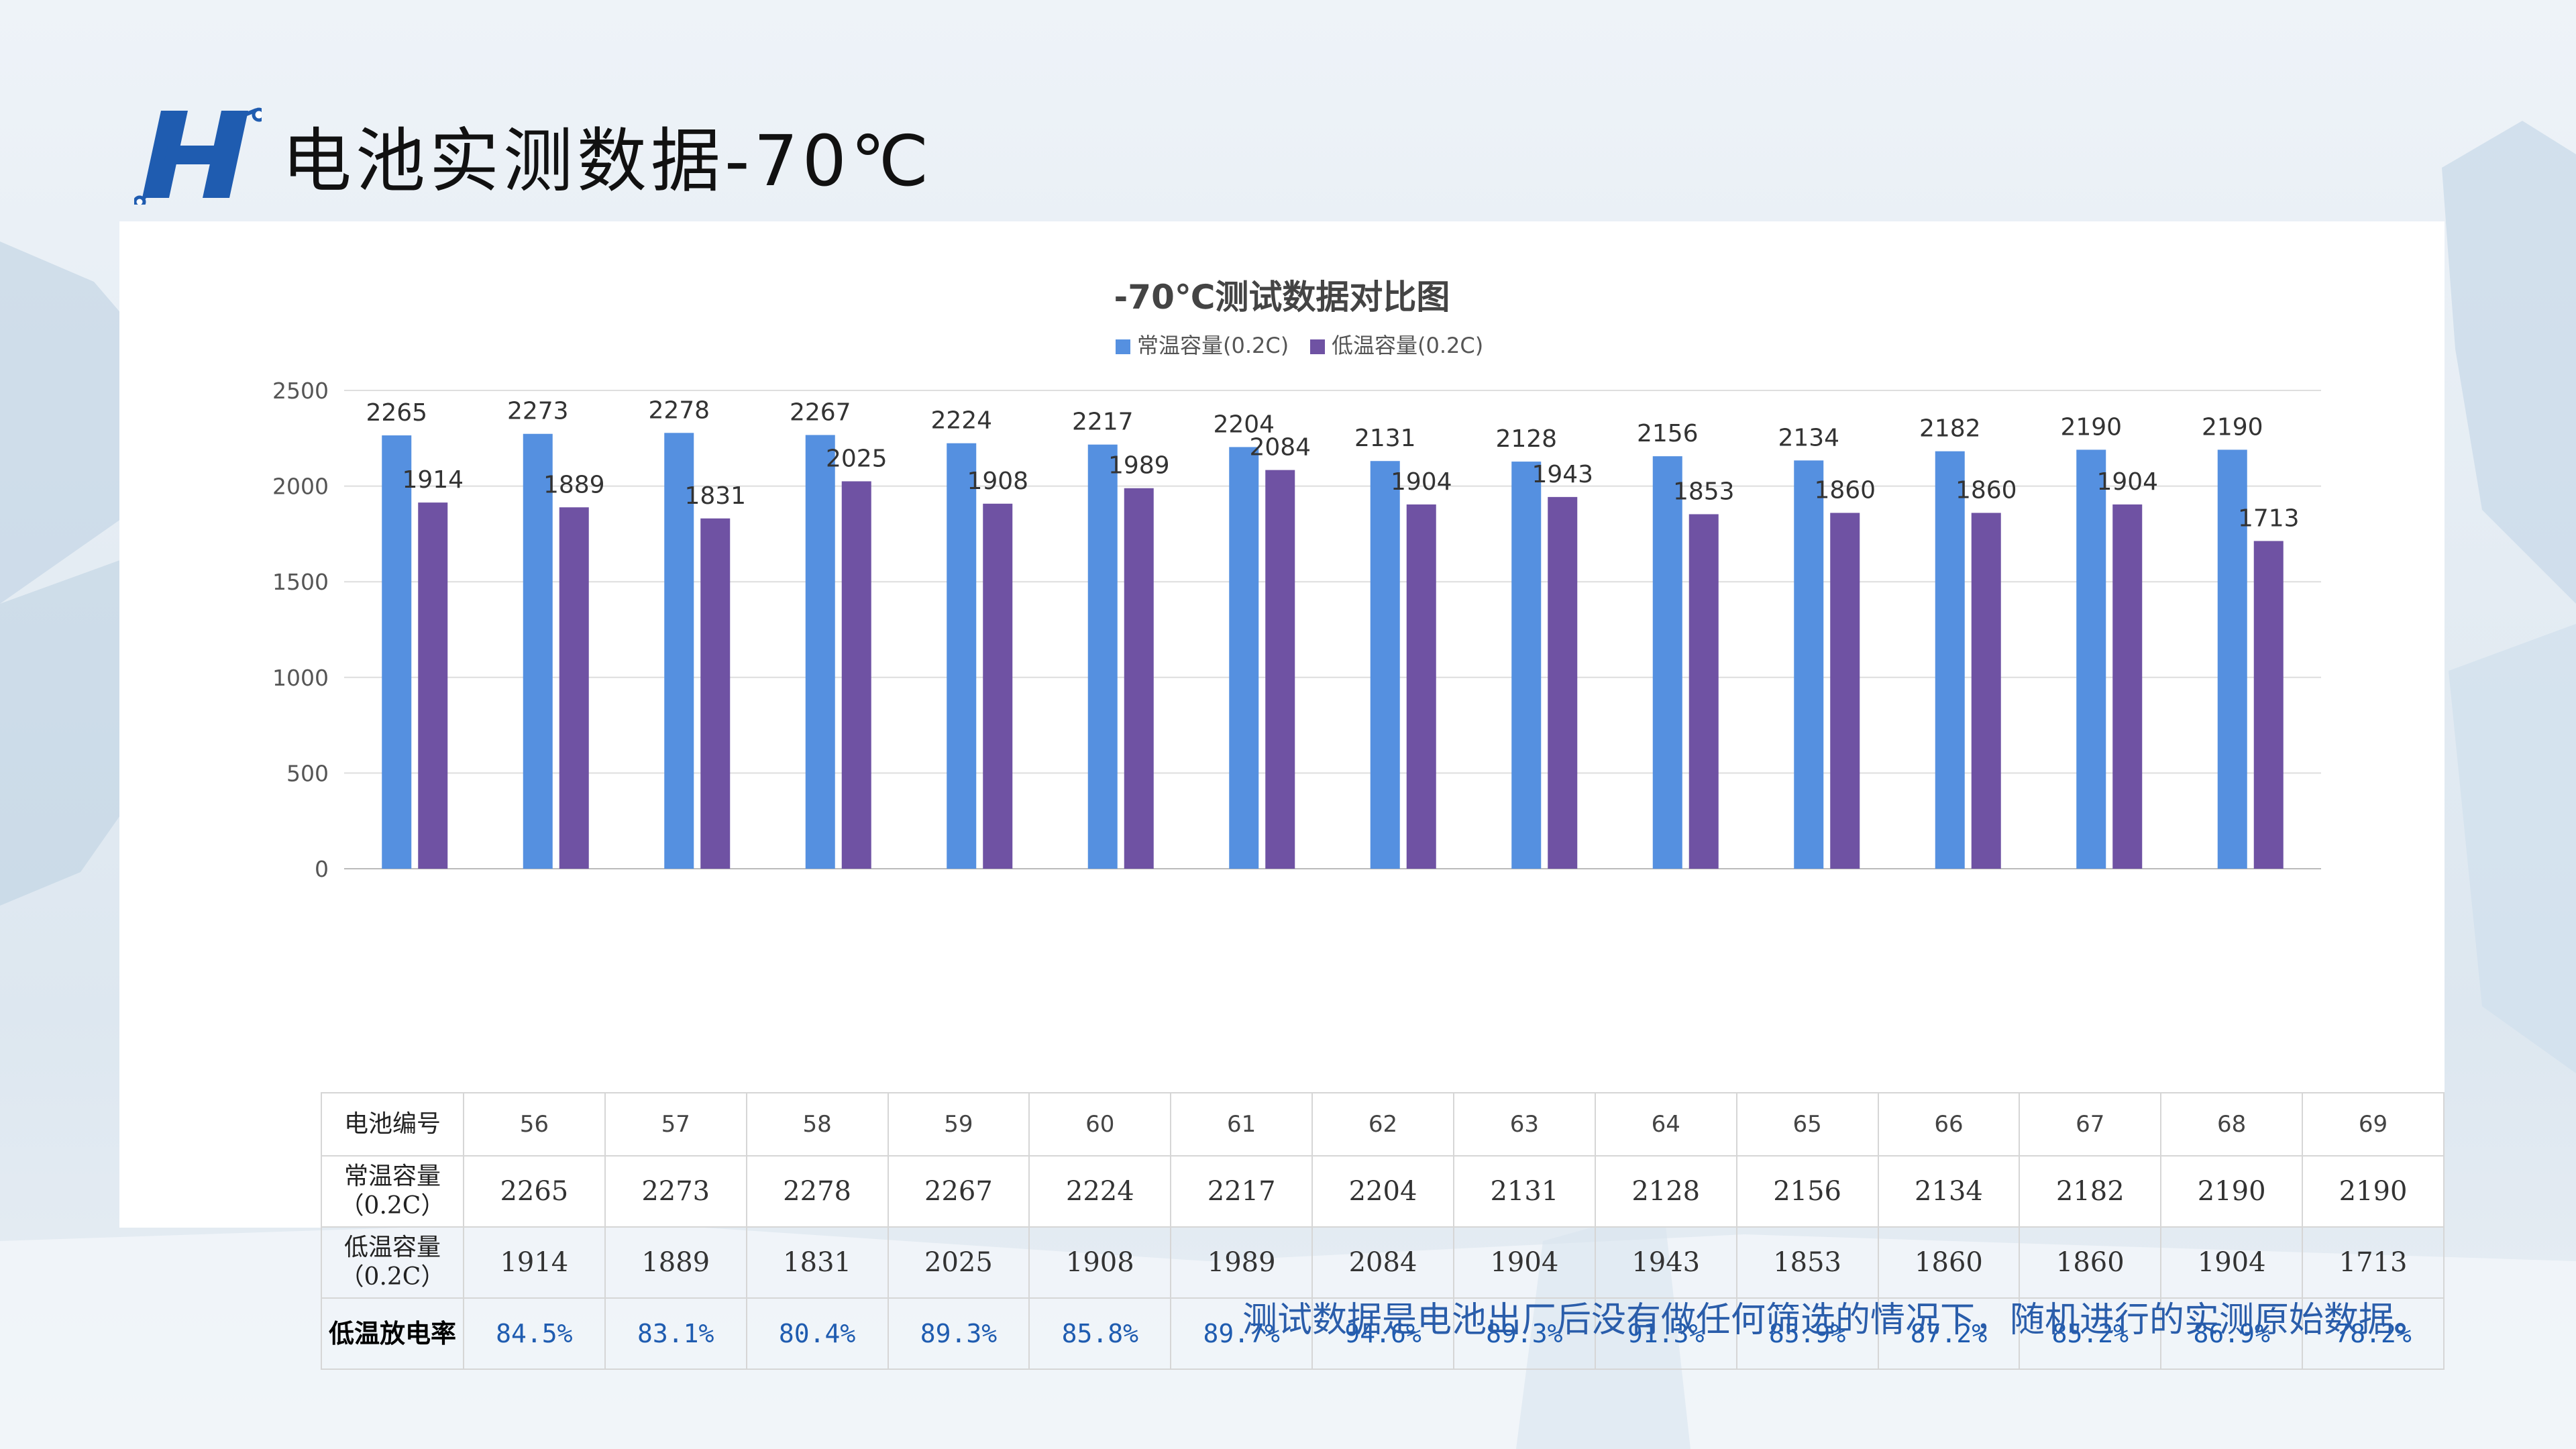 This screenshot has height=1449, width=2576. I want to click on label-normal-64: 2128, so click(1526, 439).